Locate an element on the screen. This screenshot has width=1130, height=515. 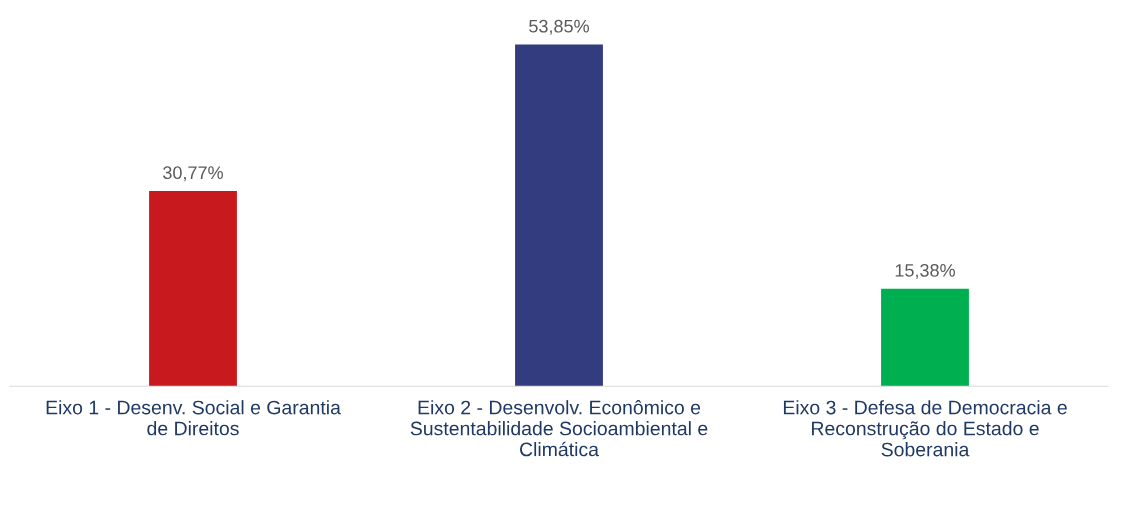
x-tick-label: Eixo 1 - Desenv. Social e Garantia de Direitos is located at coordinates (193, 418).